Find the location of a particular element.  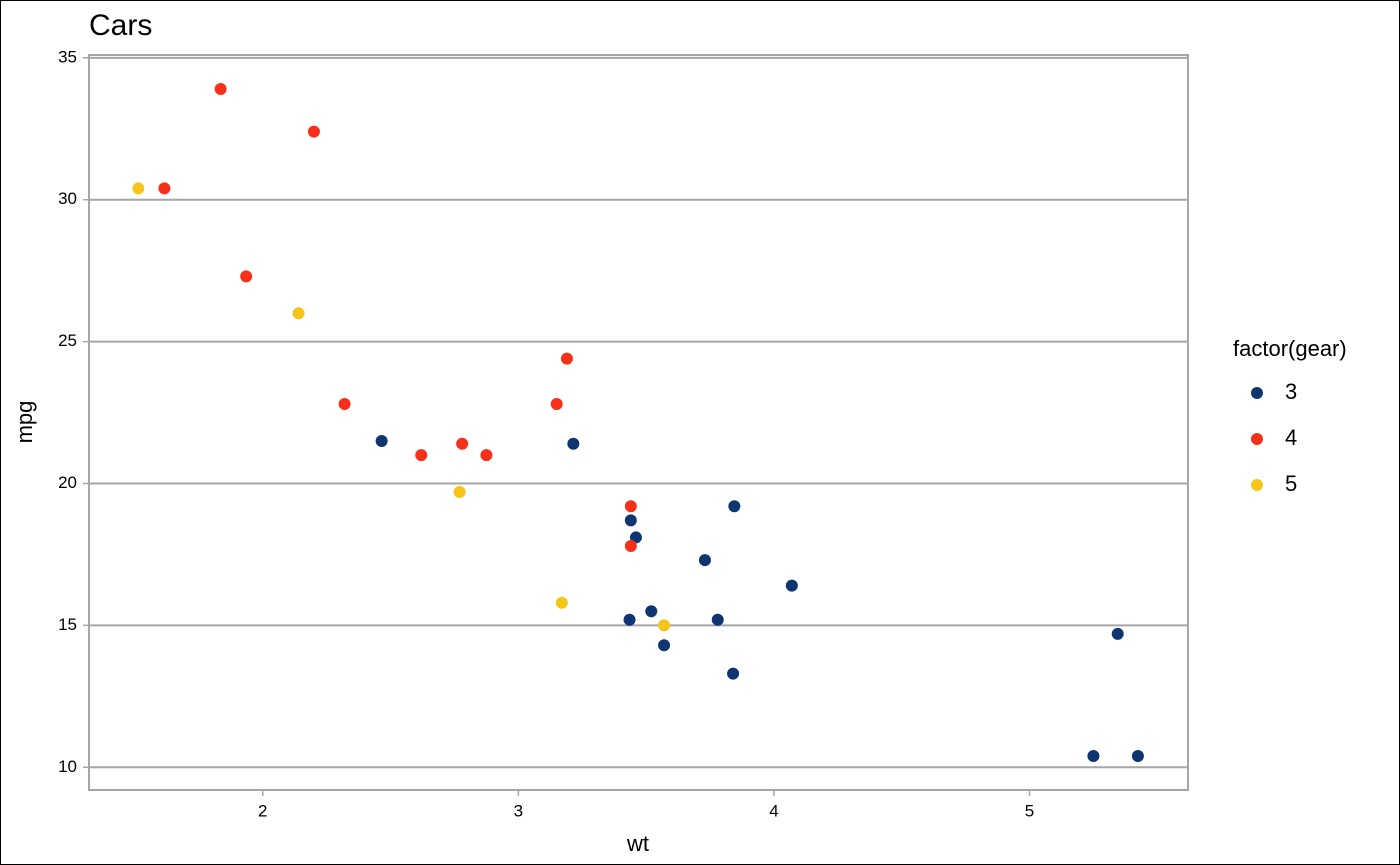

legend-label: 4 is located at coordinates (1291, 437).